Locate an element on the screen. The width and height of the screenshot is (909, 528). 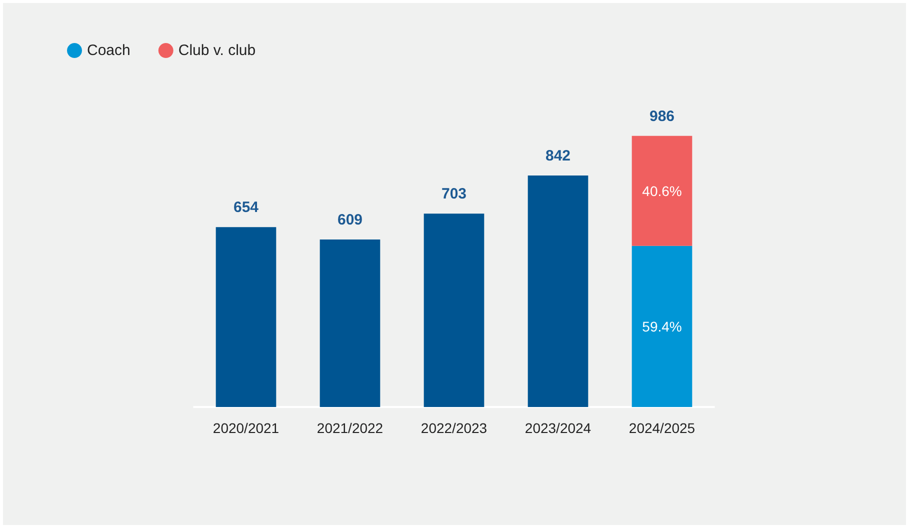
x-tick-label: 2023/2024 is located at coordinates (558, 428).